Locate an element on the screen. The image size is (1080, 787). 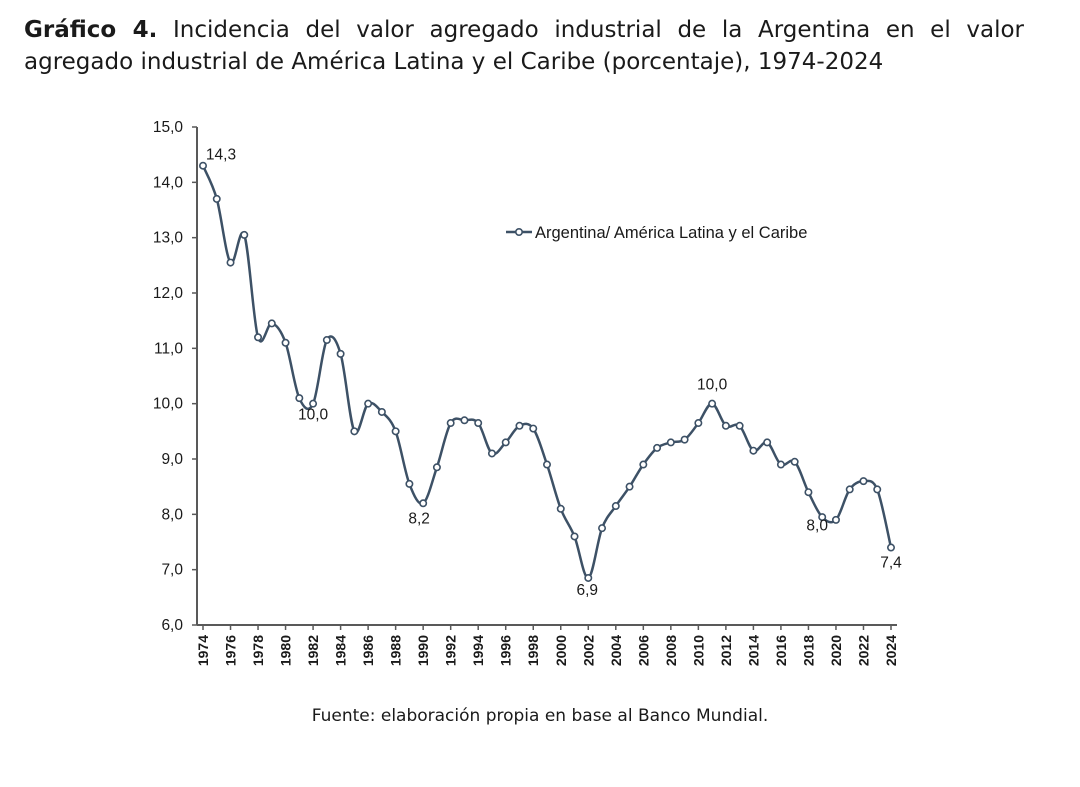
y-tick-label: 6,0 is located at coordinates (172, 625).